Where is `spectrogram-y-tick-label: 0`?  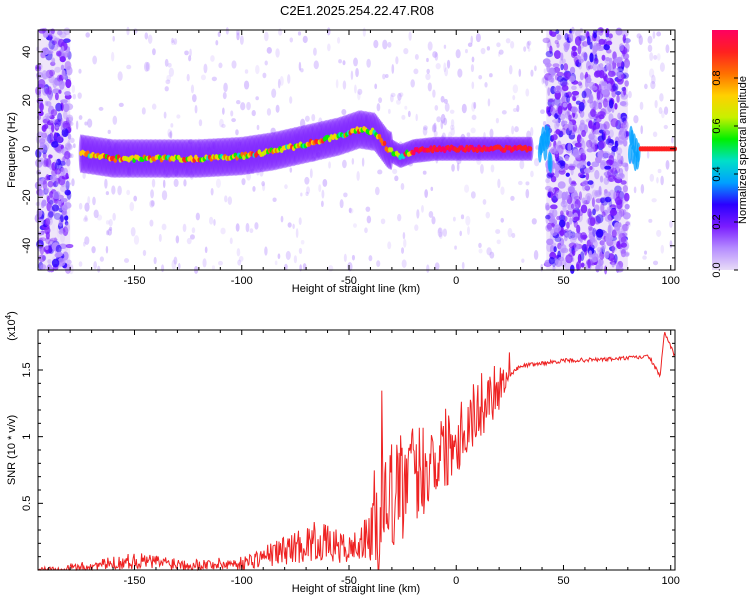
spectrogram-y-tick-label: 0 is located at coordinates (27, 149).